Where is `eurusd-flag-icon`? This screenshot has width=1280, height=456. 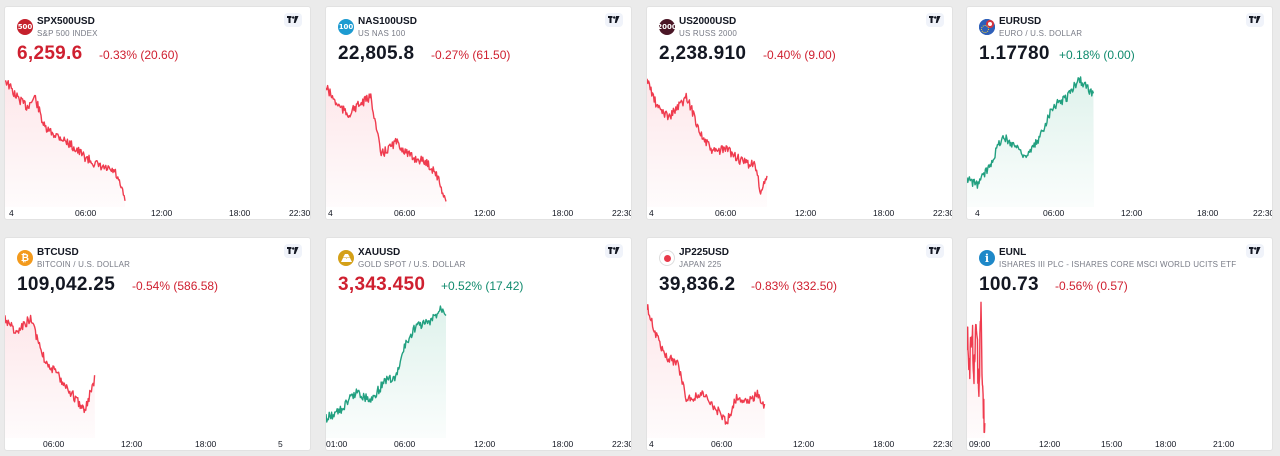 eurusd-flag-icon is located at coordinates (987, 27).